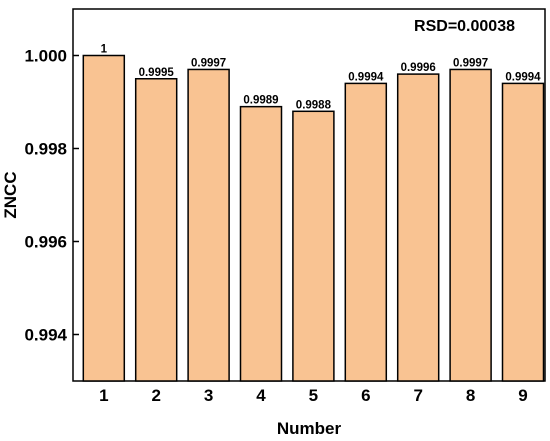  Describe the element at coordinates (470, 395) in the screenshot. I see `x-tick-label: 8` at that location.